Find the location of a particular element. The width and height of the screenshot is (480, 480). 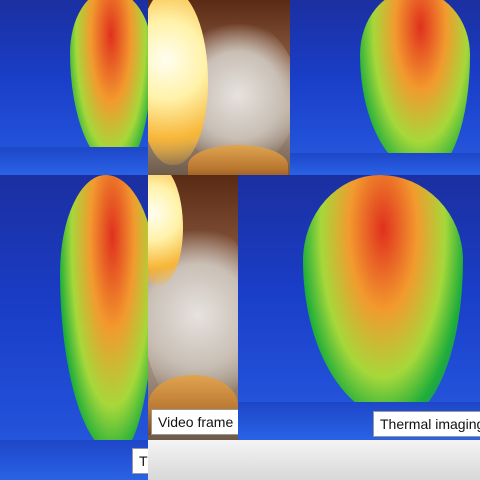

caption-thermal-cut: Th is located at coordinates (140, 461).